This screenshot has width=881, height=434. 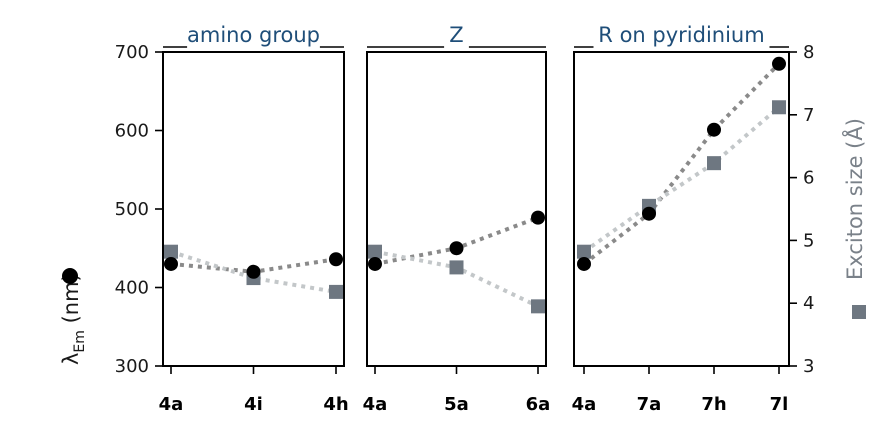 What do you see at coordinates (808, 115) in the screenshot?
I see `right-tick-label: 7` at bounding box center [808, 115].